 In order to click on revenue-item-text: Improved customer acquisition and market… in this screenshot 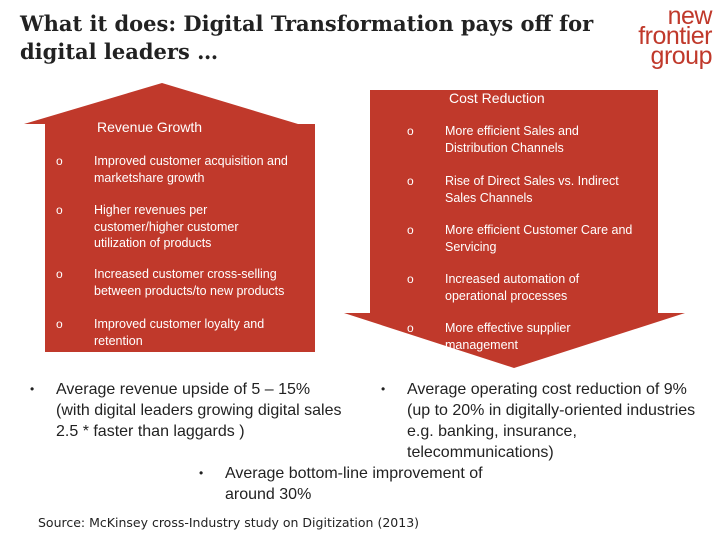, I will do `click(191, 169)`.